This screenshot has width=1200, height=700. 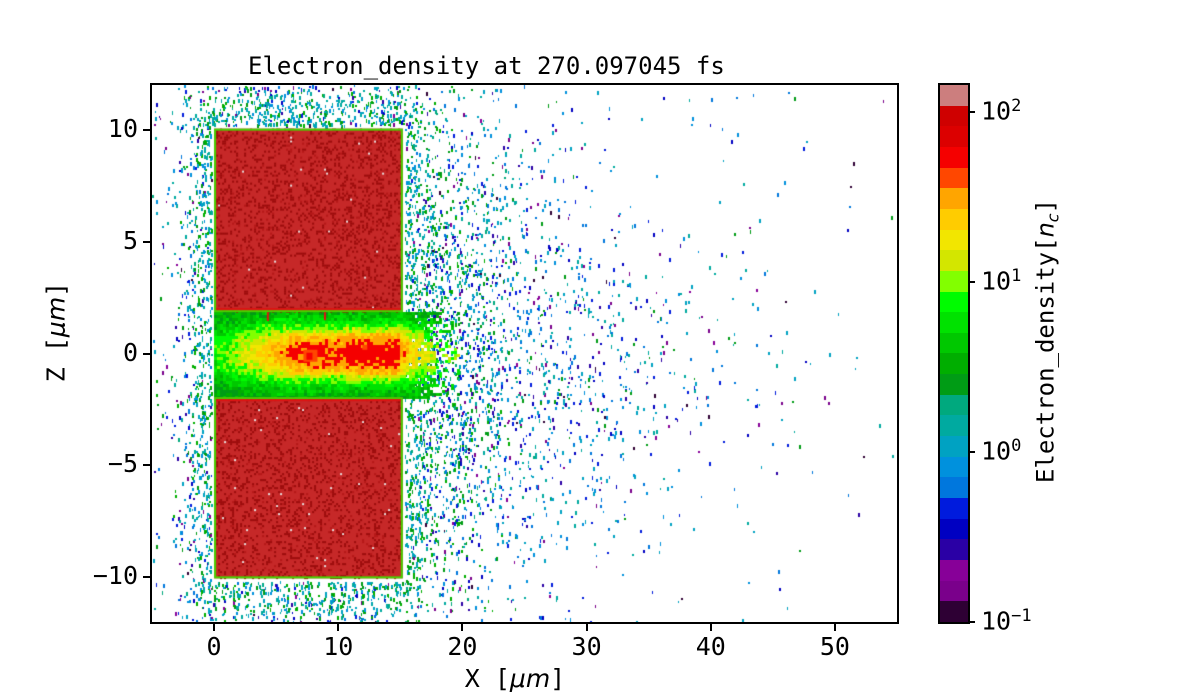 What do you see at coordinates (115, 576) in the screenshot?
I see `z-tick-label: −10` at bounding box center [115, 576].